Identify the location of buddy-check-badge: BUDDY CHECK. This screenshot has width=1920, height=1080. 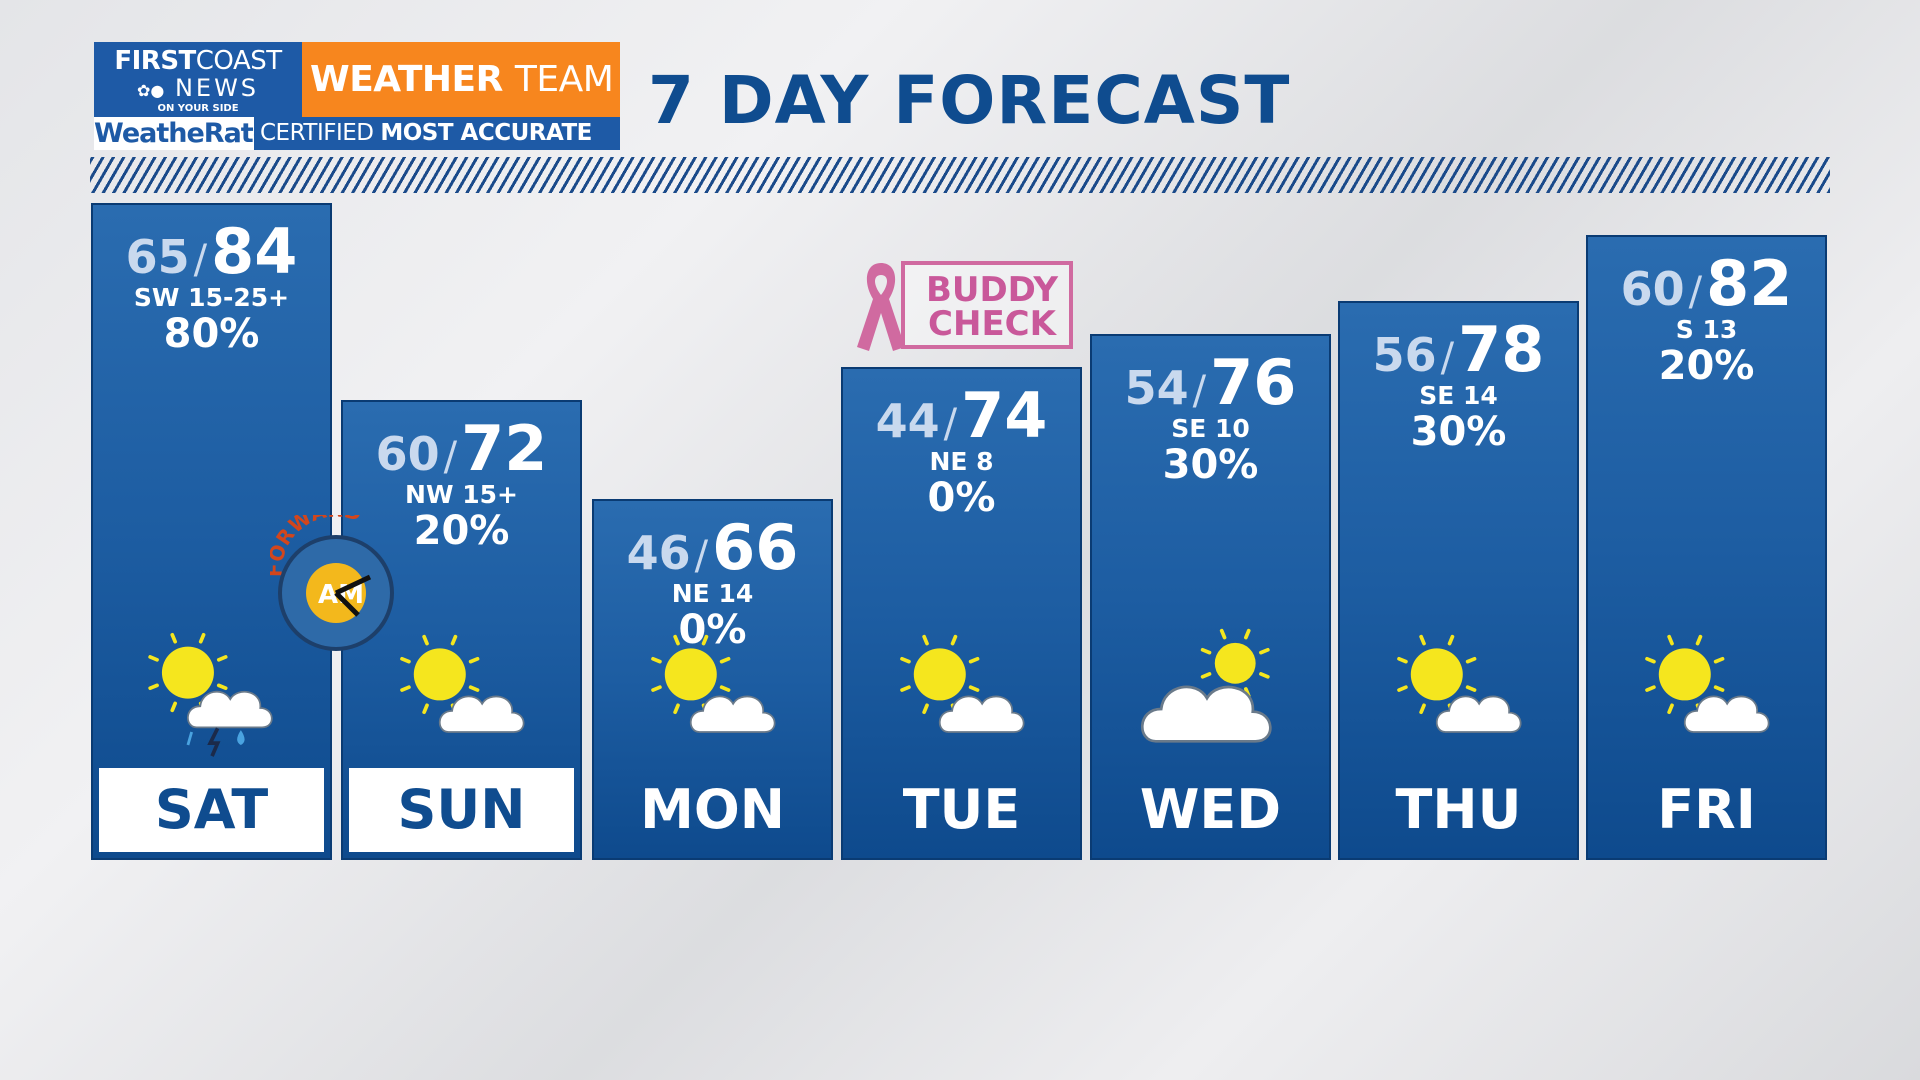
(964, 305).